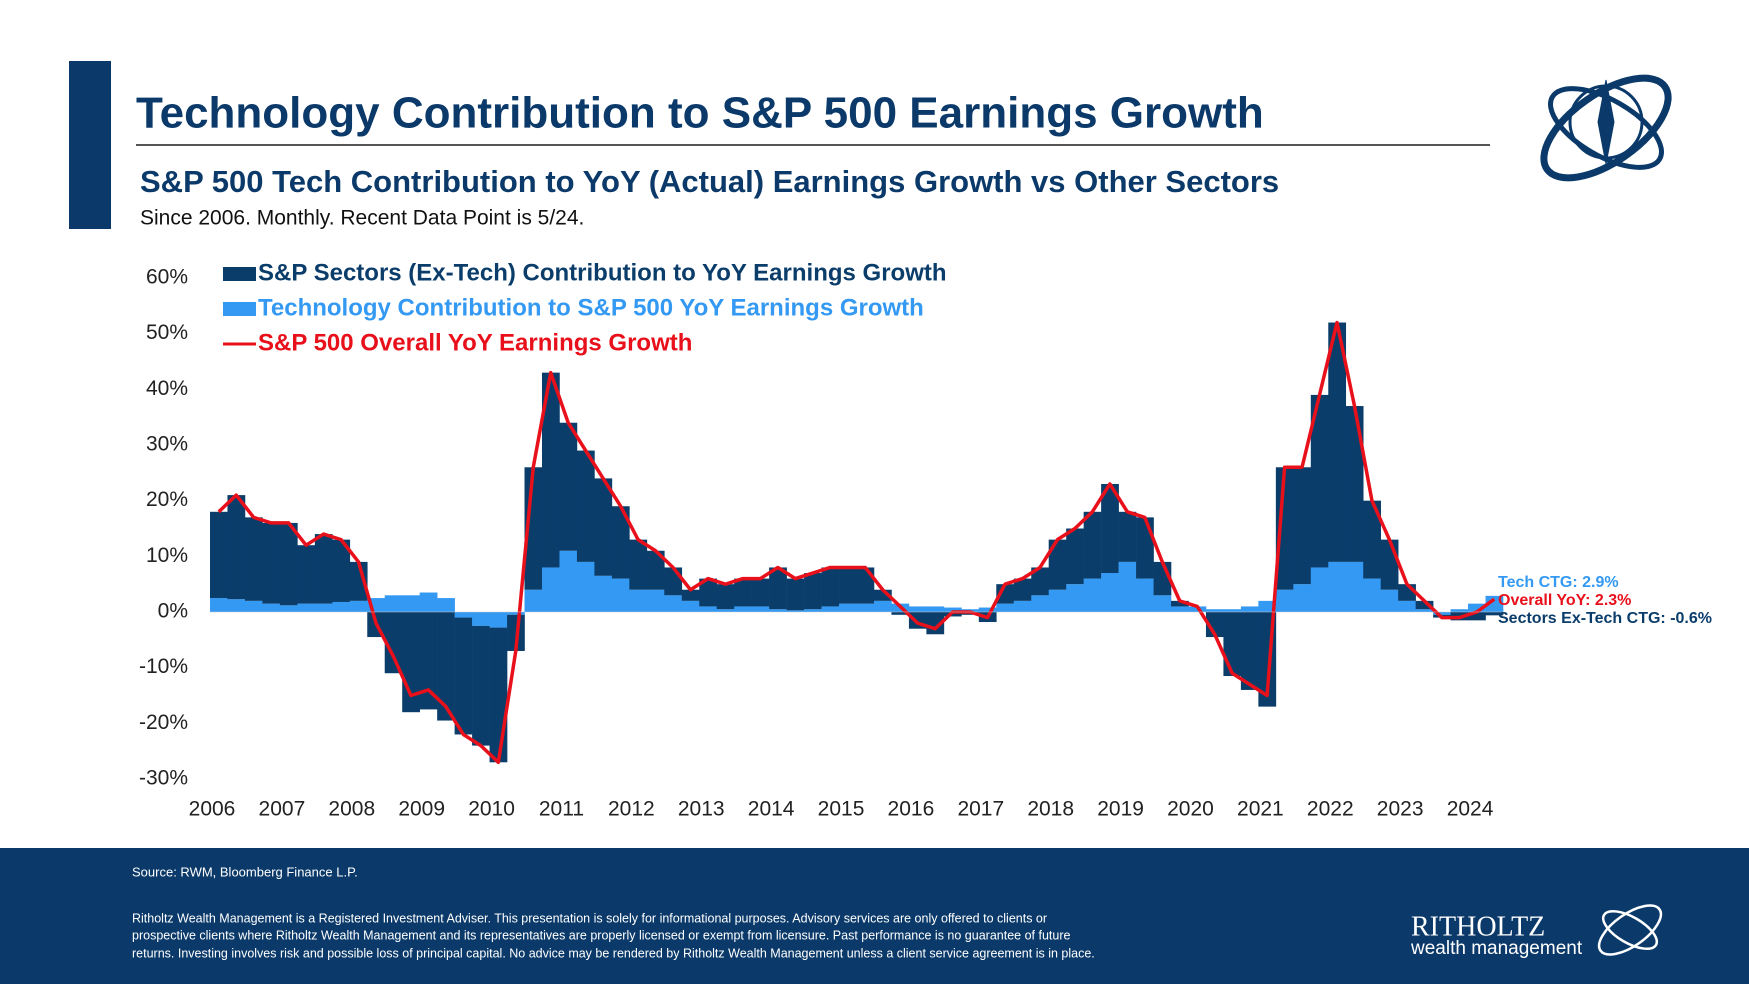 The width and height of the screenshot is (1749, 984). What do you see at coordinates (561, 809) in the screenshot?
I see `x-tick-label: 2011` at bounding box center [561, 809].